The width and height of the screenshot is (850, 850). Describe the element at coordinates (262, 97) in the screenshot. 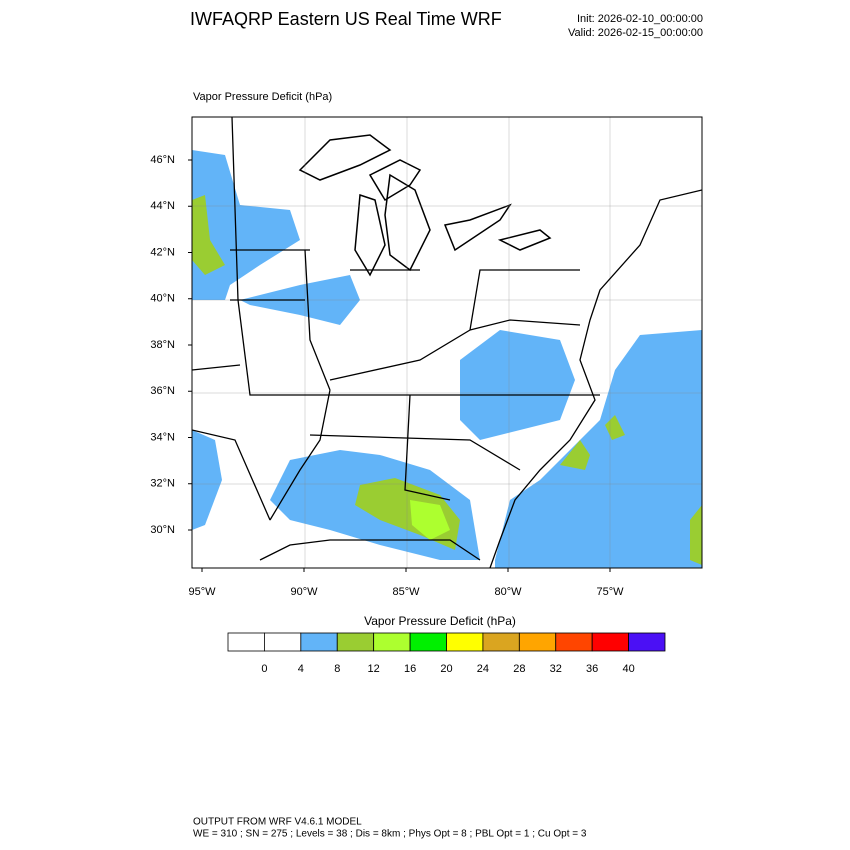

I see `field-label: Vapor Pressure Deficit (hPa)` at that location.